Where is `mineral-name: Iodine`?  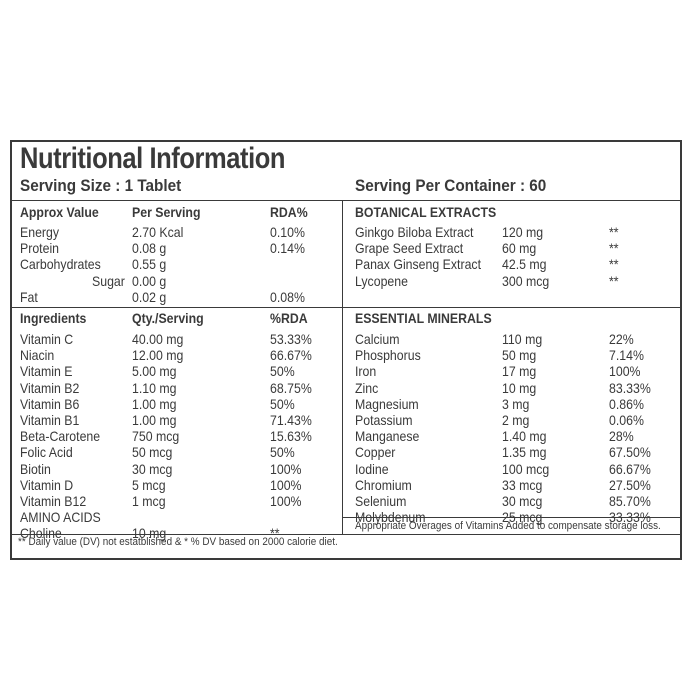
mineral-name: Iodine is located at coordinates (372, 468).